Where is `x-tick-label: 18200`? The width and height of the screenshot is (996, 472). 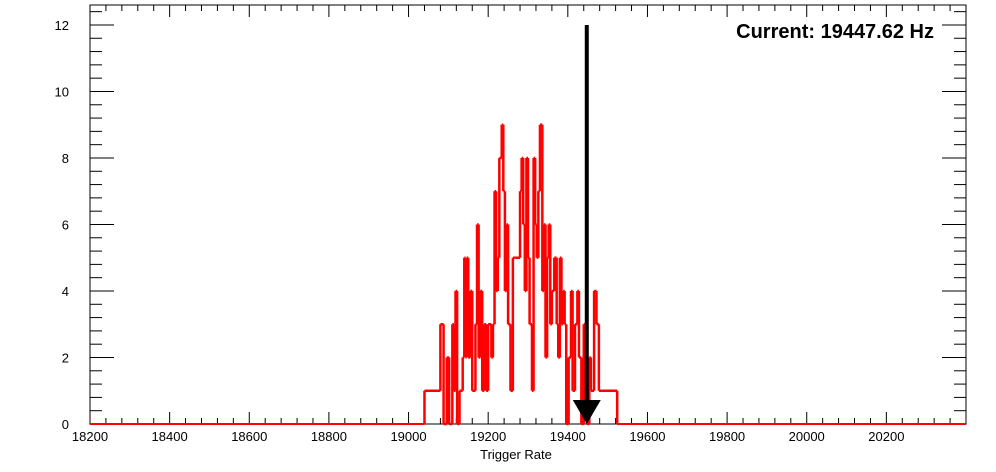
x-tick-label: 18200 is located at coordinates (90, 436).